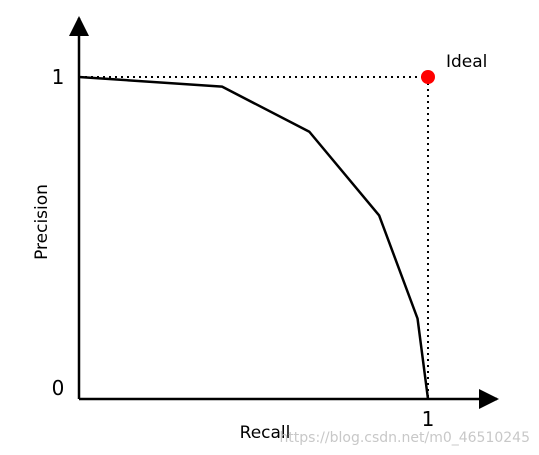 The height and width of the screenshot is (455, 539). I want to click on ideal-point-marker, so click(428, 77).